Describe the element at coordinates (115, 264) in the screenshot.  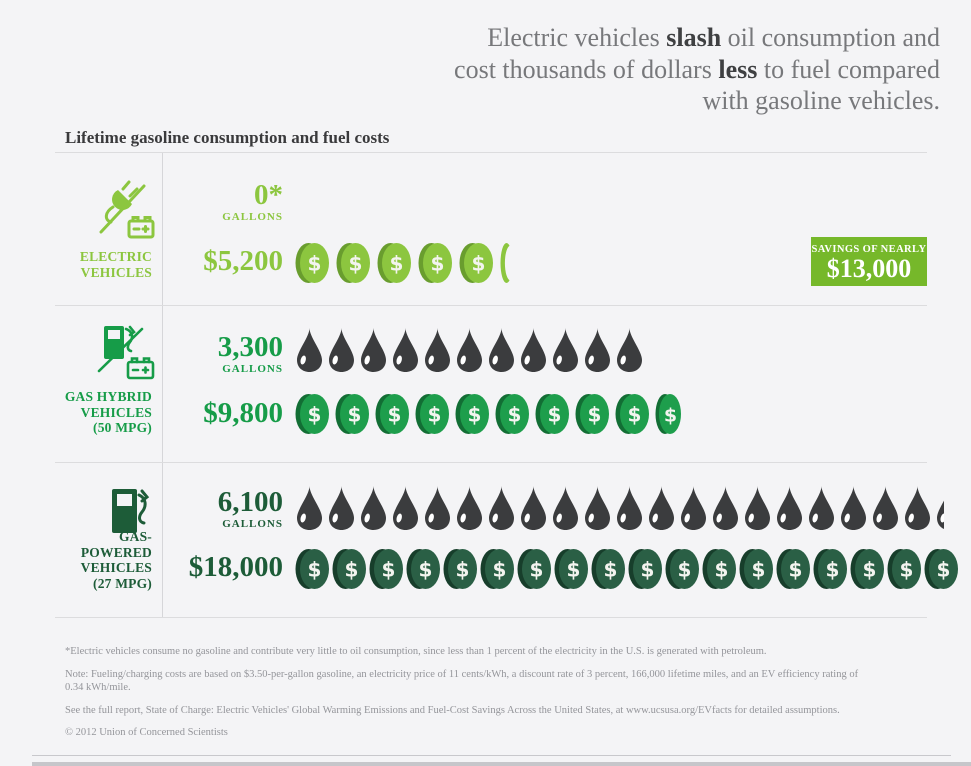
I see `row-electric-label: ELECTRIC VEHICLES` at that location.